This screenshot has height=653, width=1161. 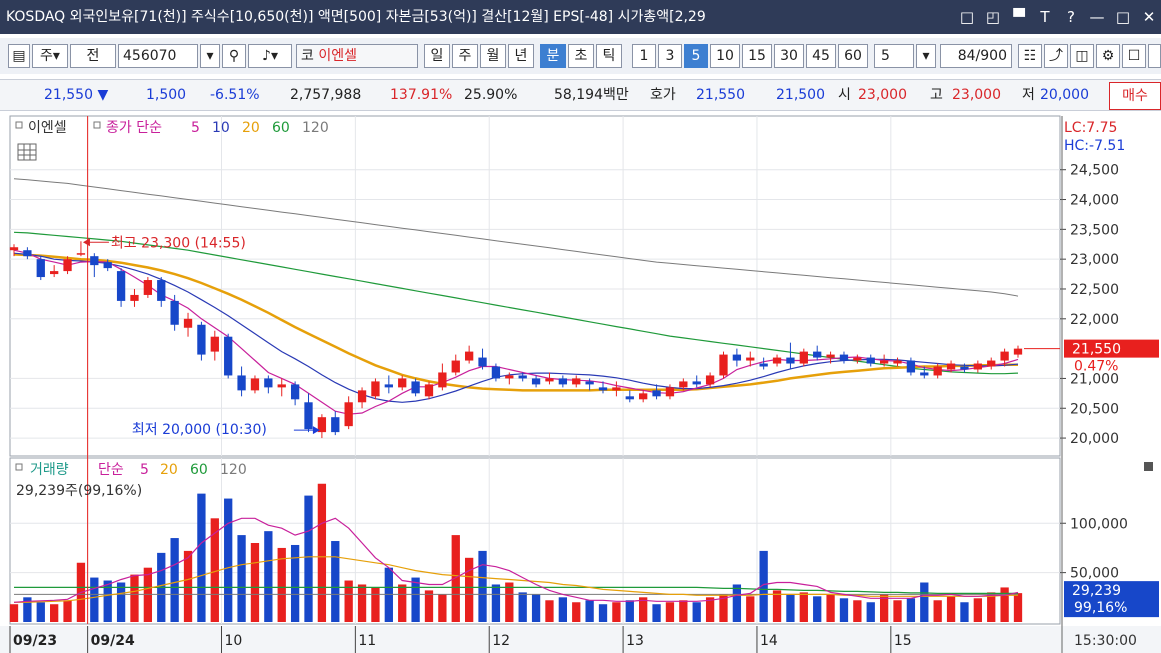 What do you see at coordinates (894, 56) in the screenshot?
I see `interval-input: 5` at bounding box center [894, 56].